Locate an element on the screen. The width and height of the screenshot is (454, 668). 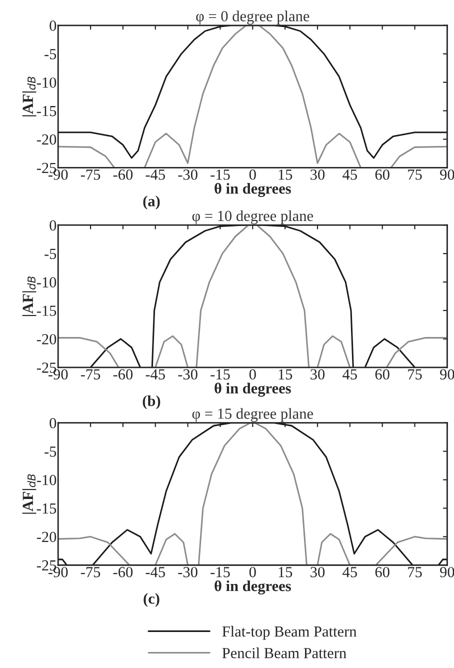
text: (a) is located at coordinates (151, 203).